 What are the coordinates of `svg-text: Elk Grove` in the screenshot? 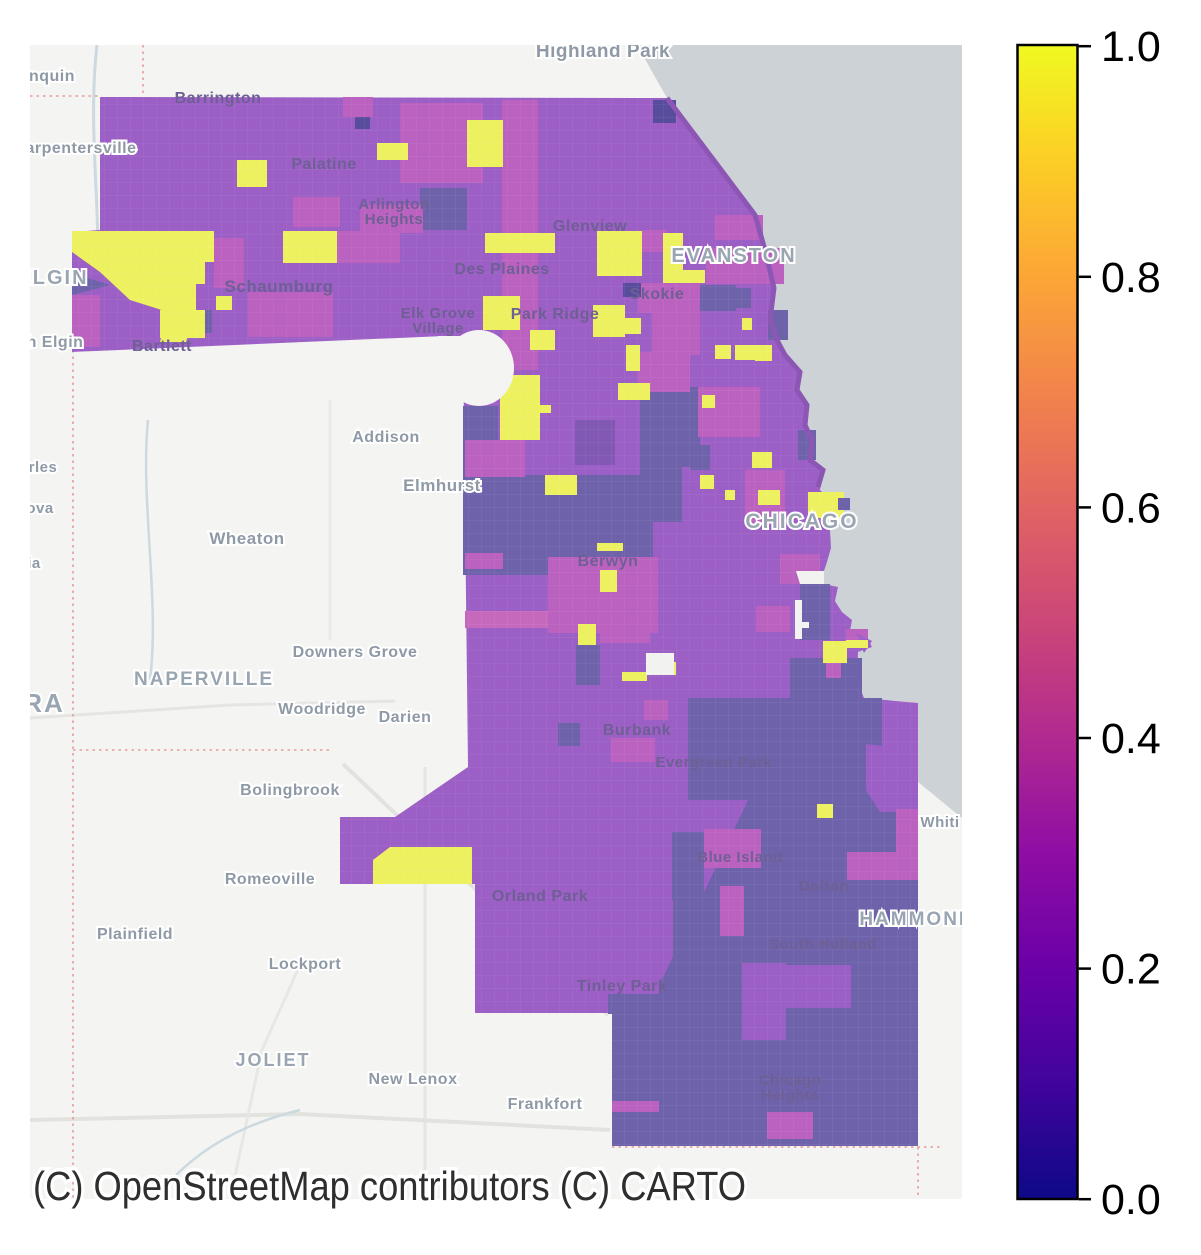 It's located at (438, 313).